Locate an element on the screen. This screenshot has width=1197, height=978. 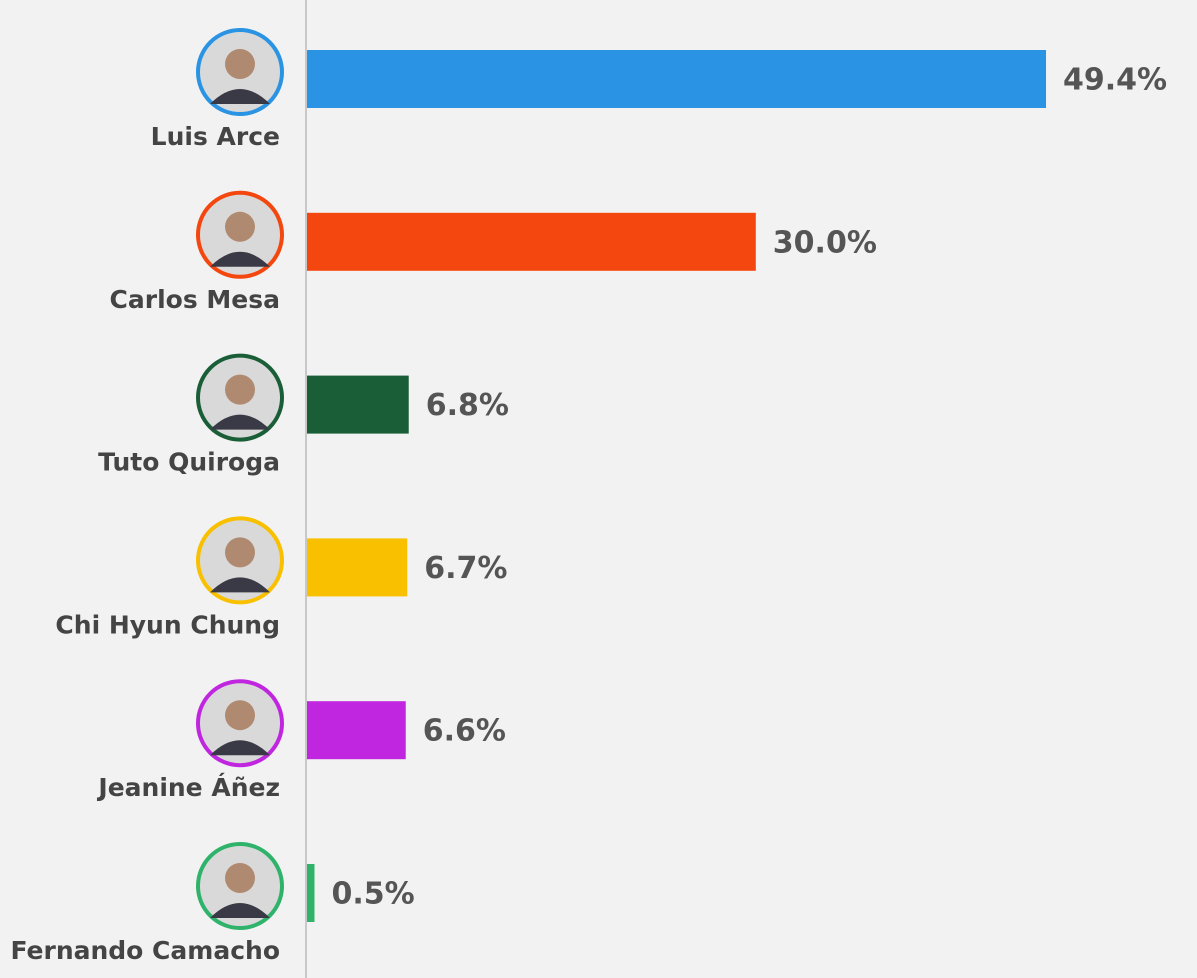
value-label: 0.5% is located at coordinates (372, 894).